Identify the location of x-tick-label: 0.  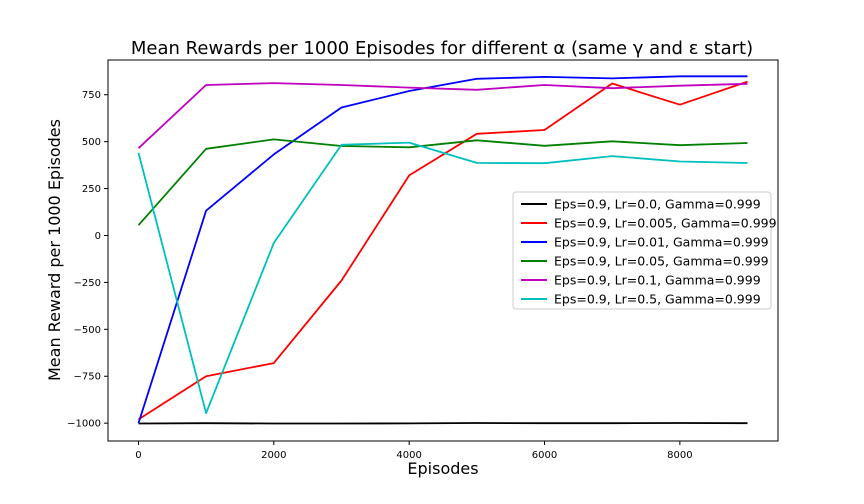
(138, 455).